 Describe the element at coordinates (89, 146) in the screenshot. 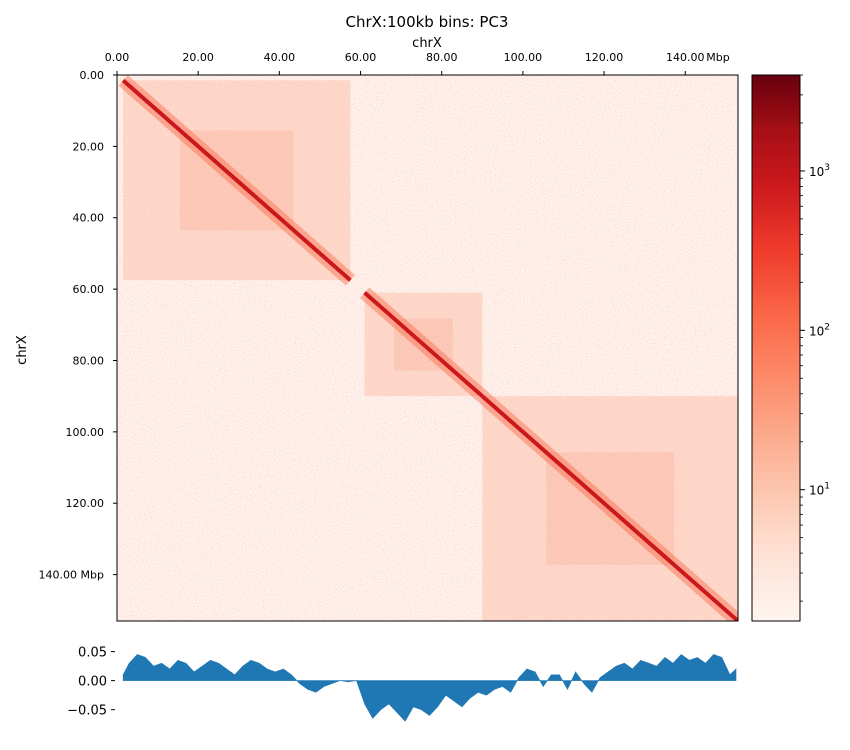

I see `y-tick-label: 20.00` at that location.